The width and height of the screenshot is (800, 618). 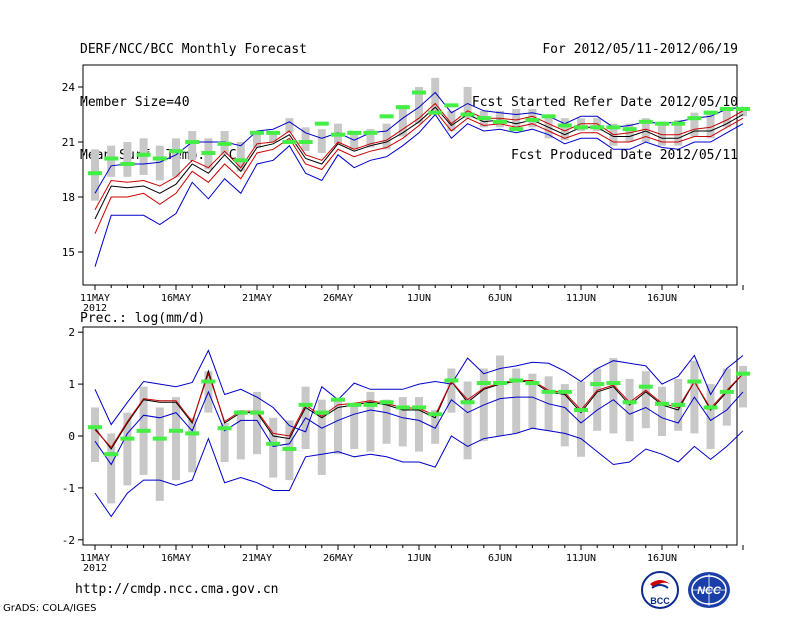 I want to click on x-tick-label: 6JUN, so click(x=500, y=298).